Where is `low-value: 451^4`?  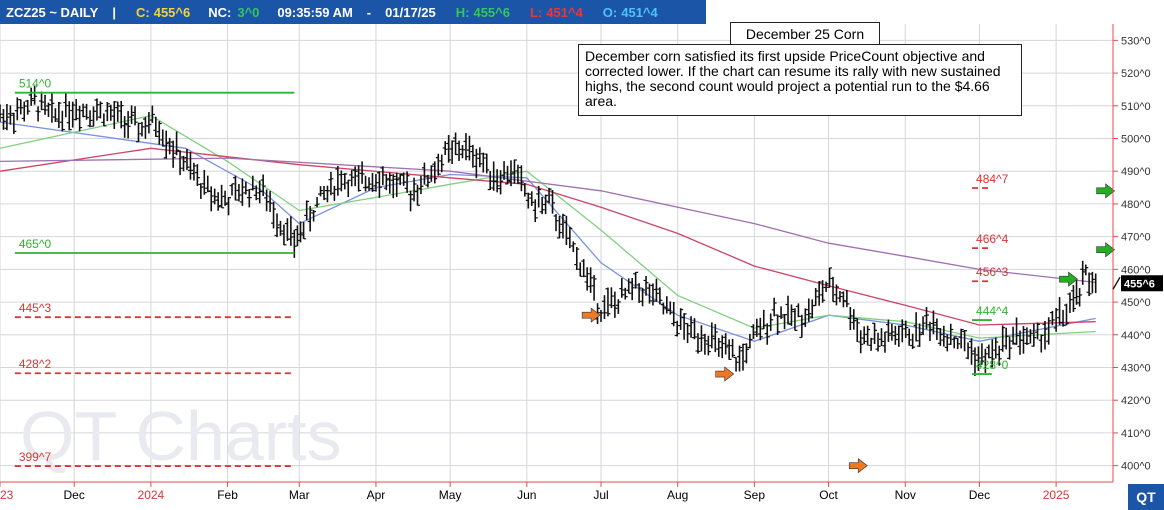
low-value: 451^4 is located at coordinates (564, 12).